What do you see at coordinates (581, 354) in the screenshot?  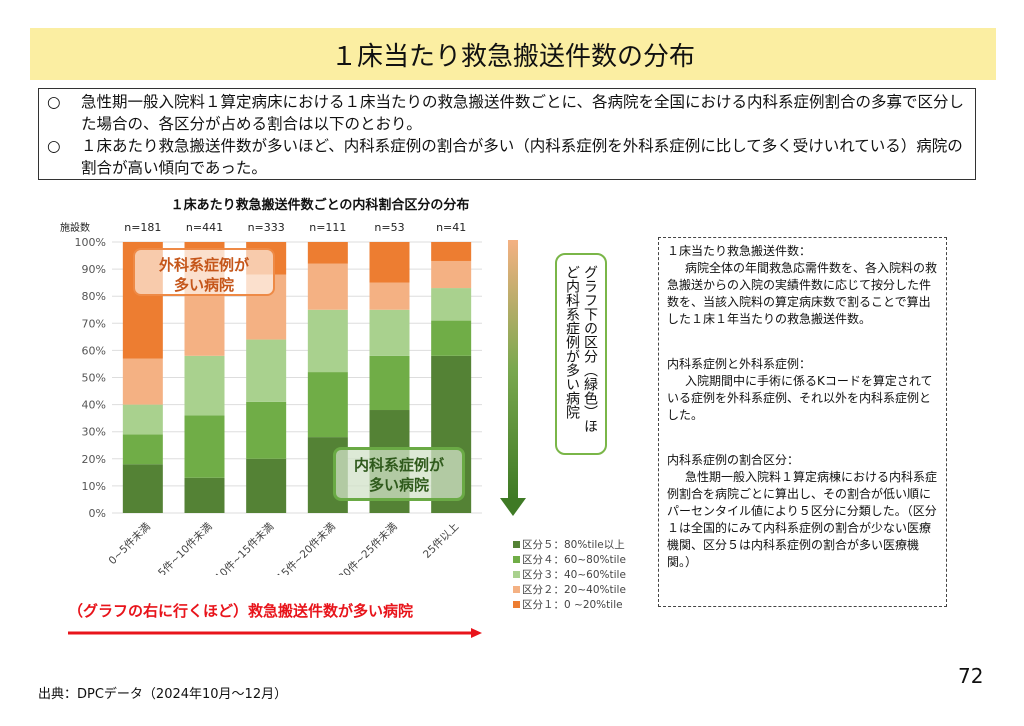 I see `callout: グラフ下の区分（緑色）ほど内科系症例が多い病院` at bounding box center [581, 354].